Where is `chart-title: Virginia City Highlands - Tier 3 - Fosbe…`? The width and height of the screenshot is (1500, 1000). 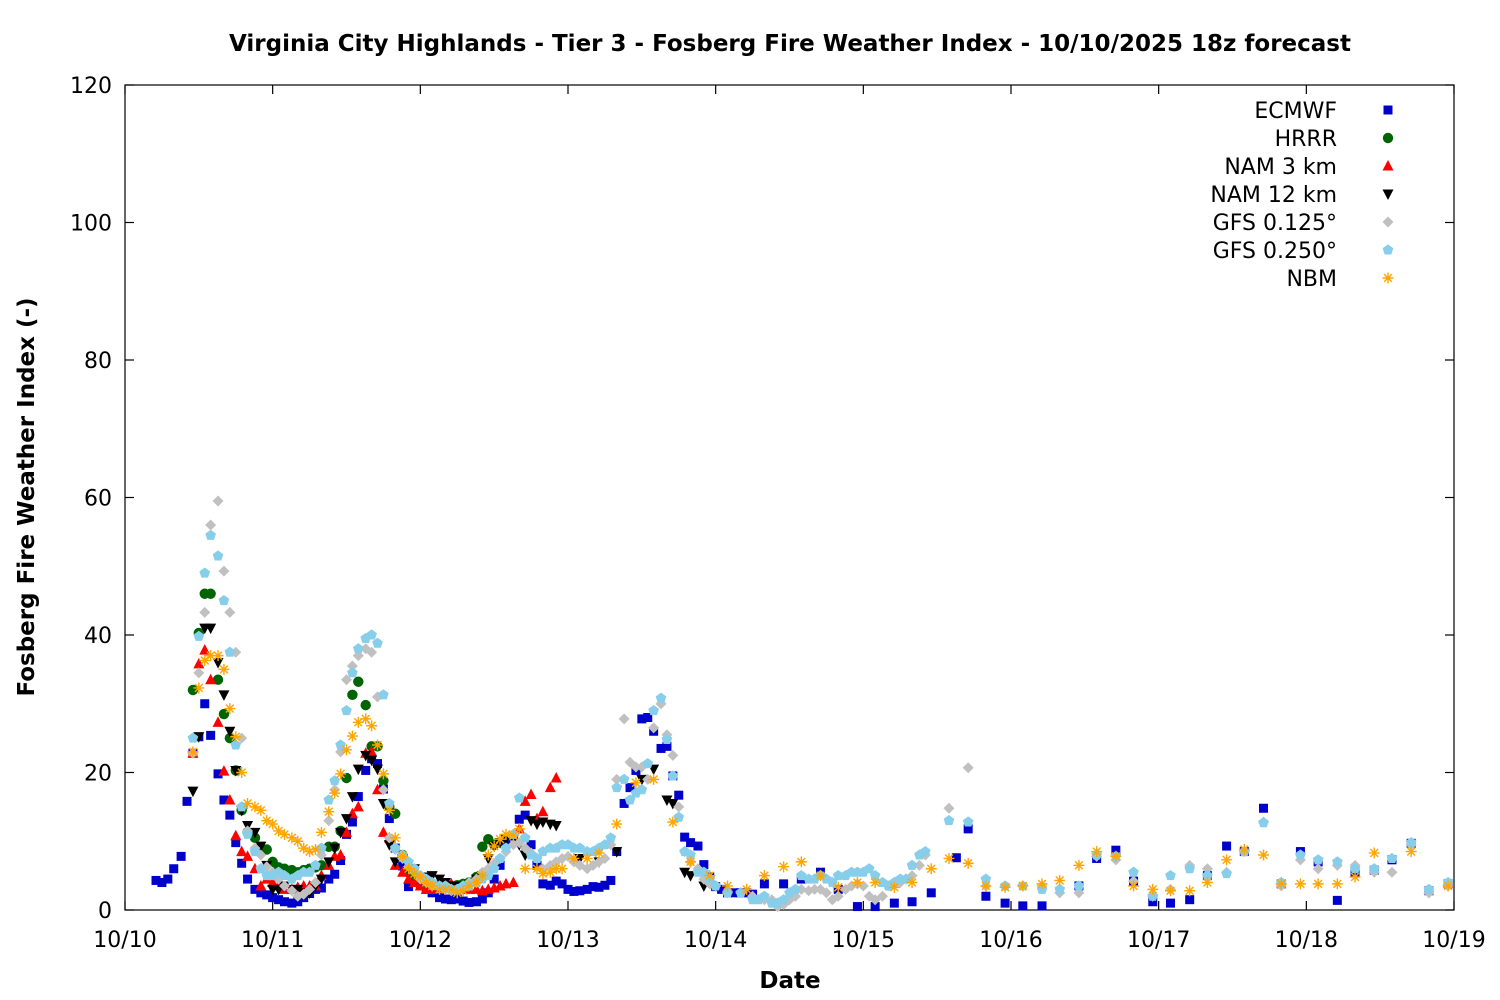 chart-title: Virginia City Highlands - Tier 3 - Fosbe… is located at coordinates (790, 44).